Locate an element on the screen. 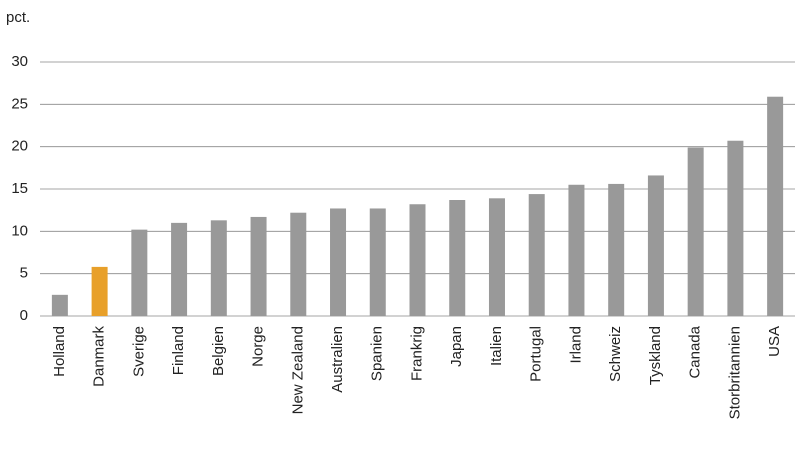 The image size is (800, 454). y-tick-label: 20 is located at coordinates (19, 146).